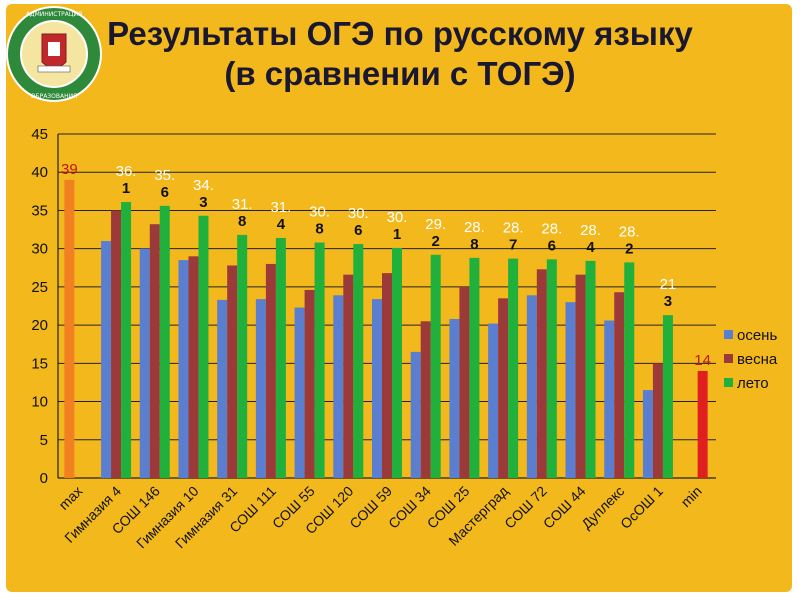 Image resolution: width=800 pixels, height=600 pixels. What do you see at coordinates (400, 33) in the screenshot?
I see `title-line-1: Результаты ОГЭ по русскому языку` at bounding box center [400, 33].